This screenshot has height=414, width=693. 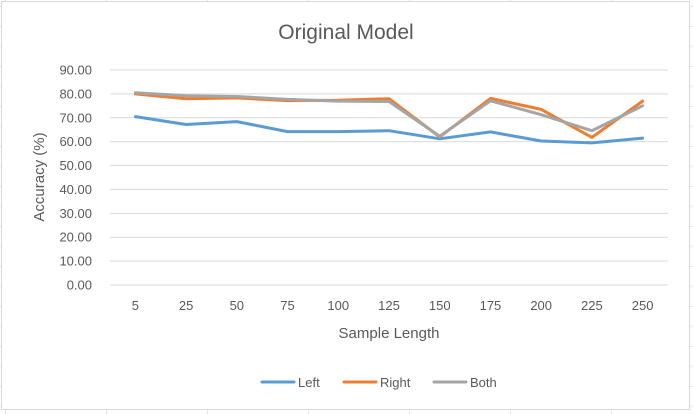 I want to click on x-tick-label: 50, so click(x=237, y=305).